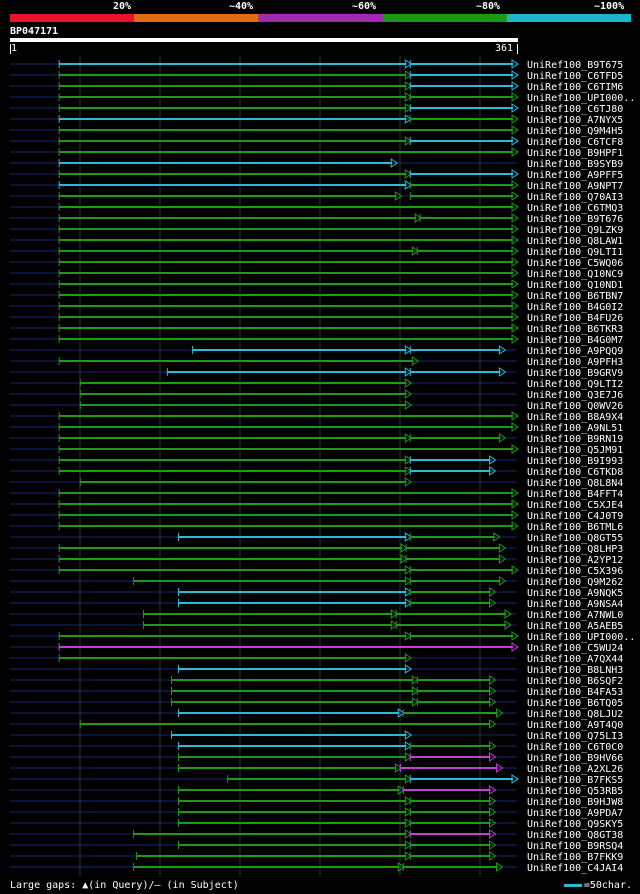 The height and width of the screenshot is (894, 640). I want to click on hit-label: UniRef100_B6TQ05, so click(575, 703).